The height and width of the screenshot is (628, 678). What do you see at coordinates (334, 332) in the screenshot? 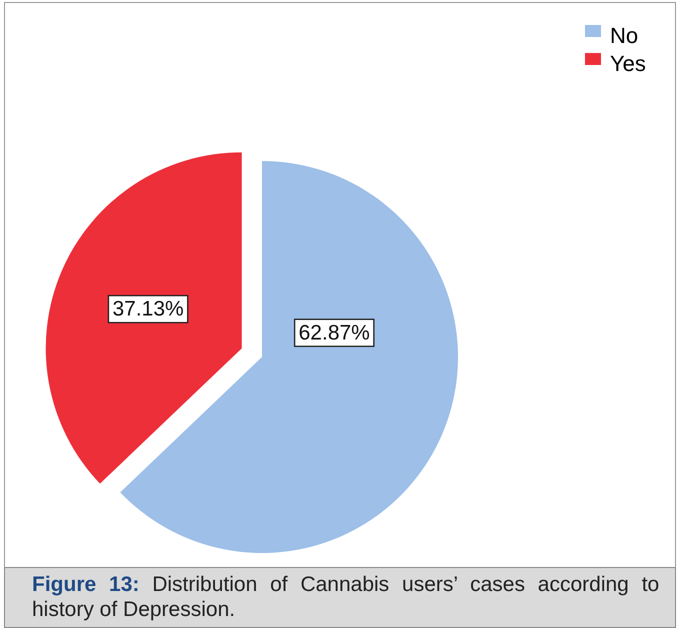
I see `data-label: 62.87%` at bounding box center [334, 332].